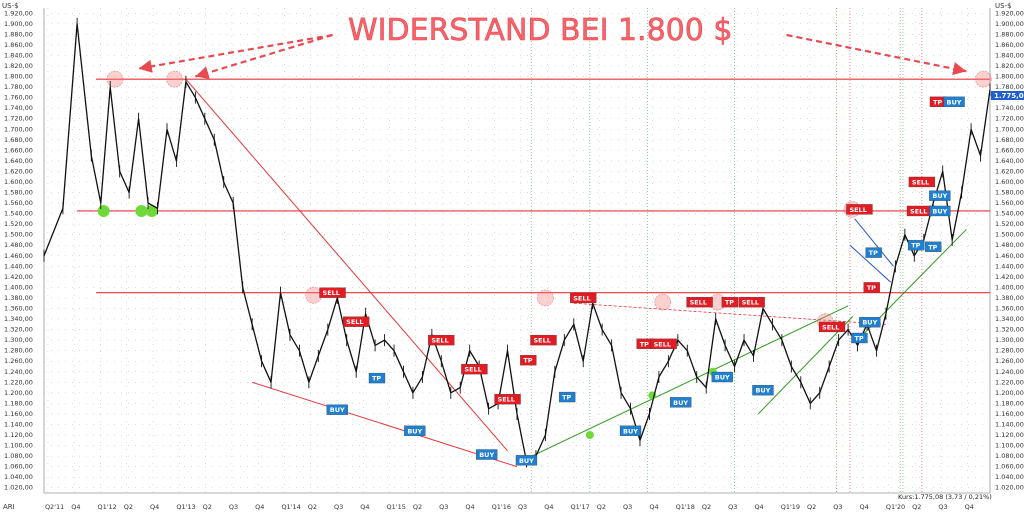 The width and height of the screenshot is (1024, 512). I want to click on y-tick-label-right: 1.820,00, so click(1009, 66).